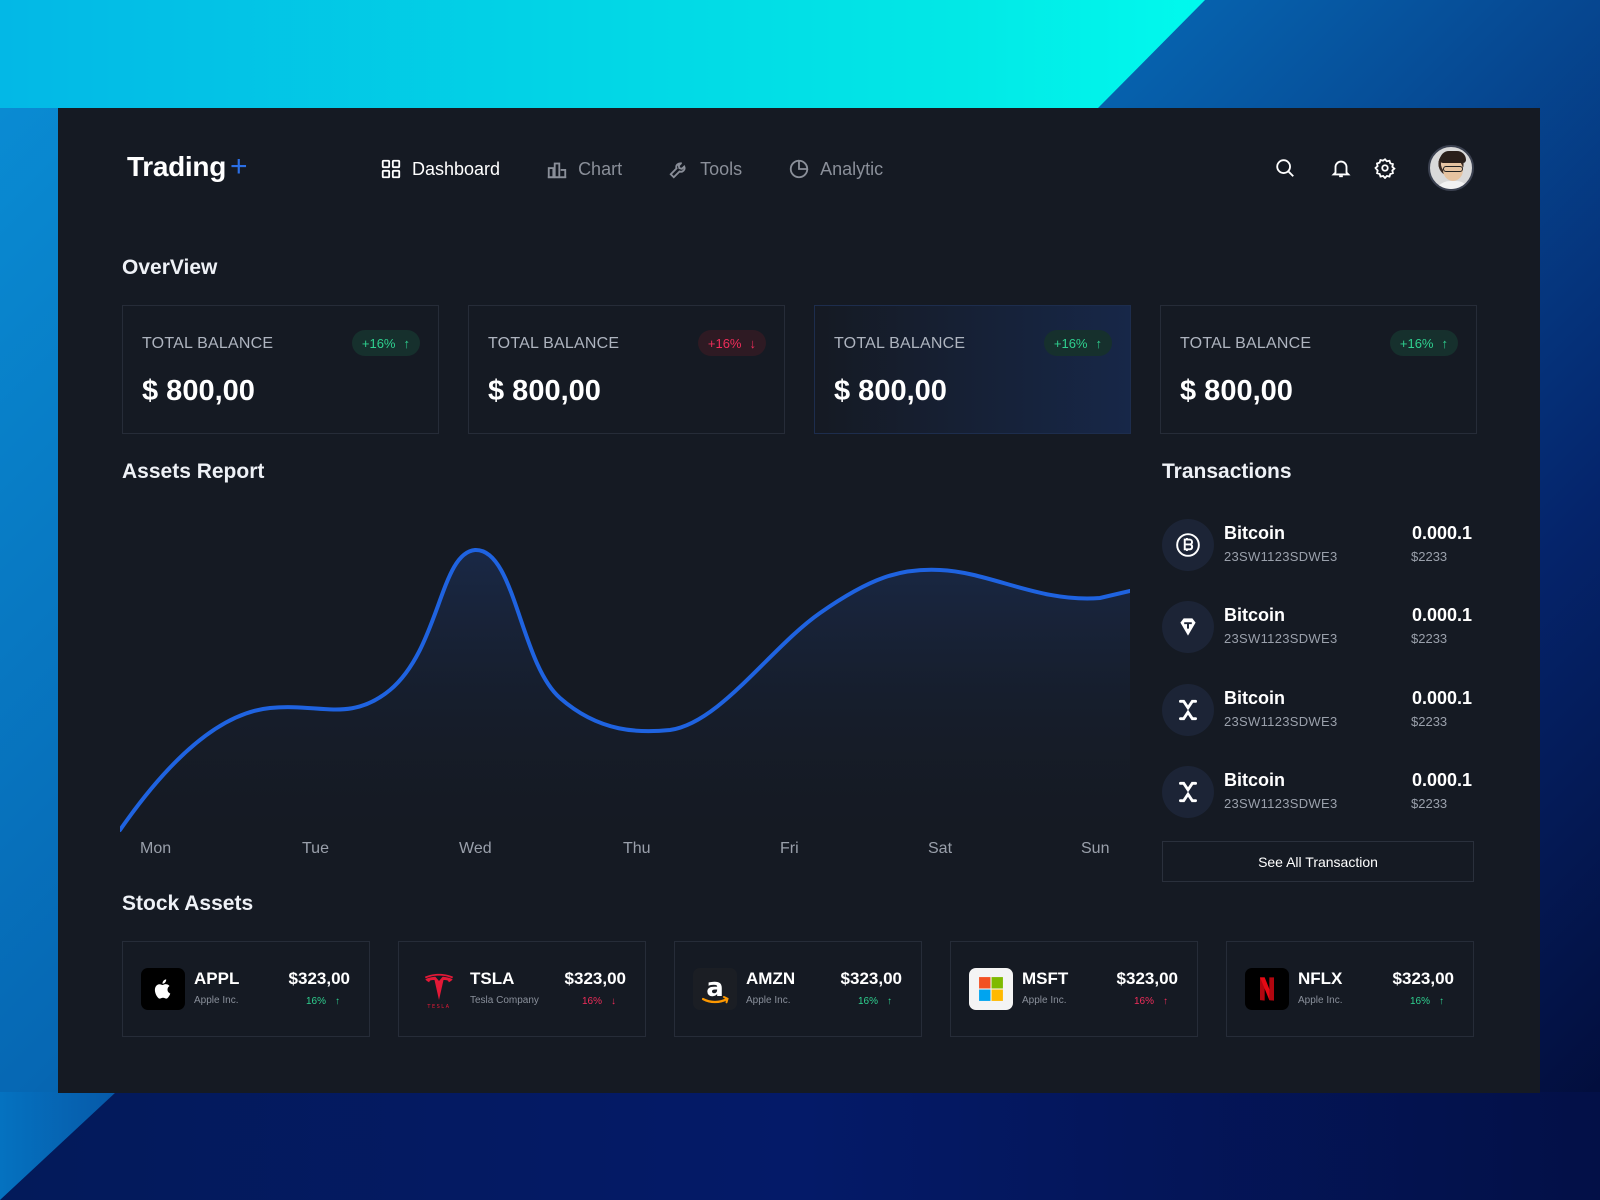  I want to click on stock-card-amzn: a AMZN Apple Inc. $323,00 16% ↑, so click(798, 989).